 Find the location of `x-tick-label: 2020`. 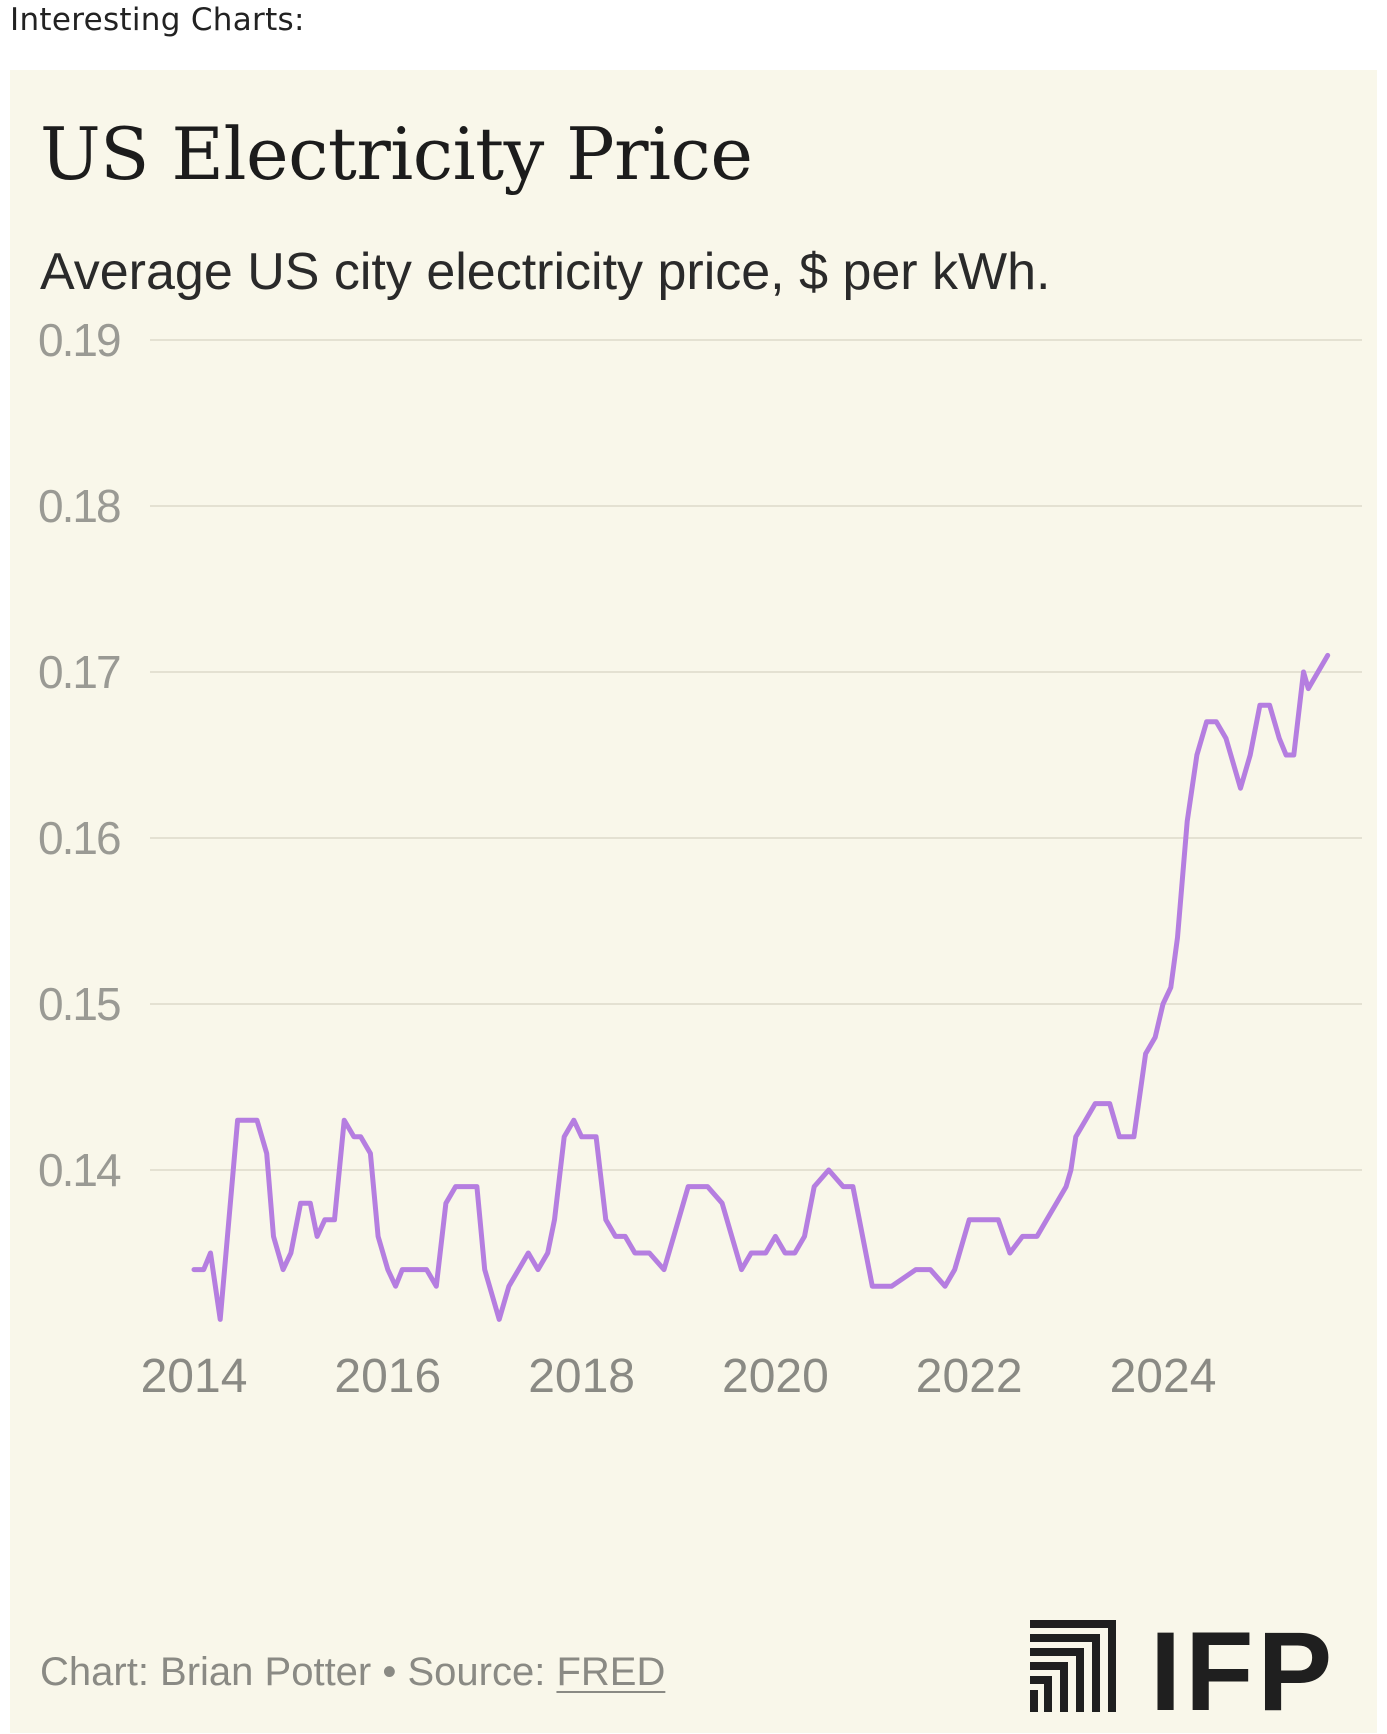

x-tick-label: 2020 is located at coordinates (775, 1376).